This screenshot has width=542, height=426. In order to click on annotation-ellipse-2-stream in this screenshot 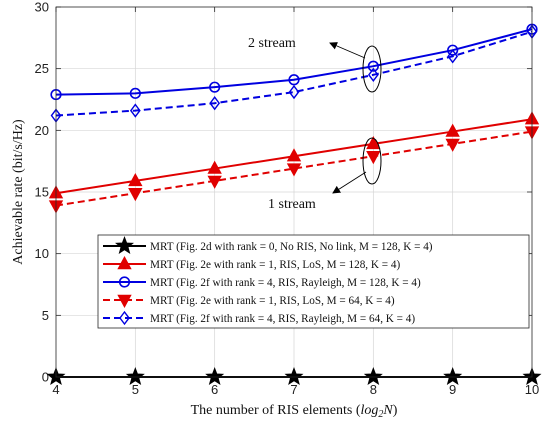, I will do `click(372, 69)`.